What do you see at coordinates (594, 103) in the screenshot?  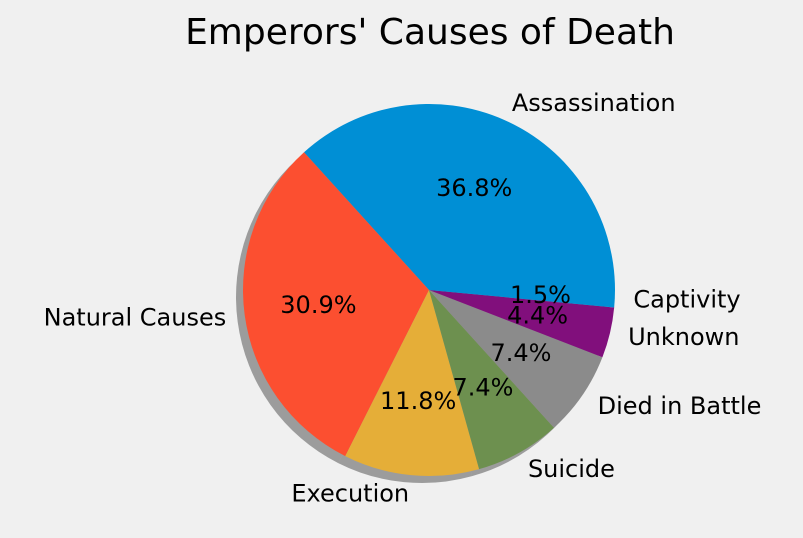 I see `slice-label-assassination: Assassination` at bounding box center [594, 103].